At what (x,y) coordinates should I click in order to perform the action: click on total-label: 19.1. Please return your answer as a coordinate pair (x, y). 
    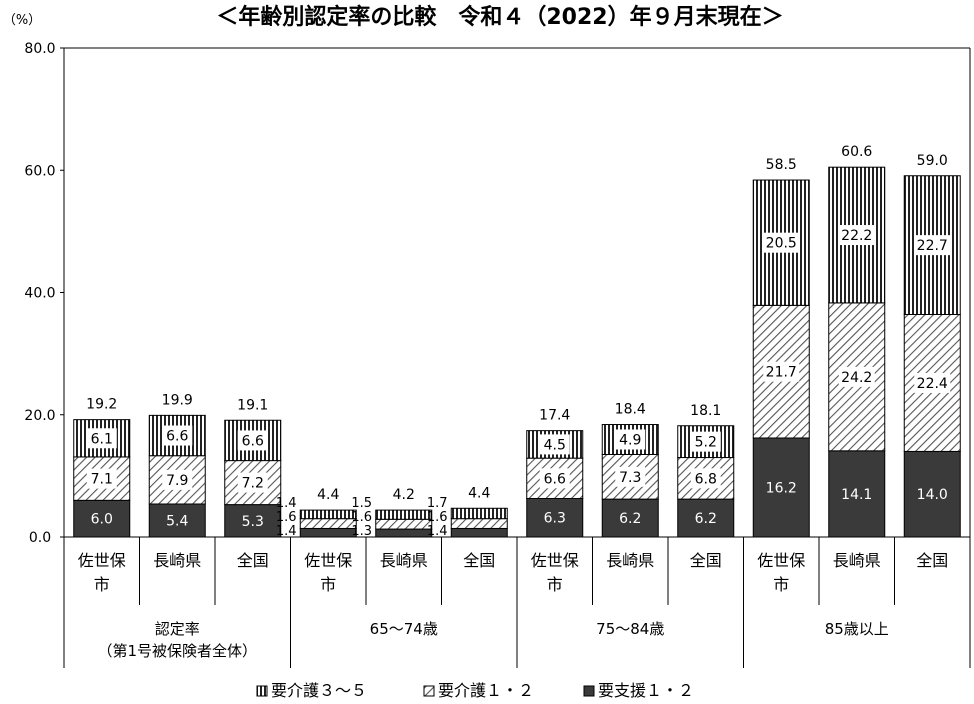
    Looking at the image, I should click on (252, 405).